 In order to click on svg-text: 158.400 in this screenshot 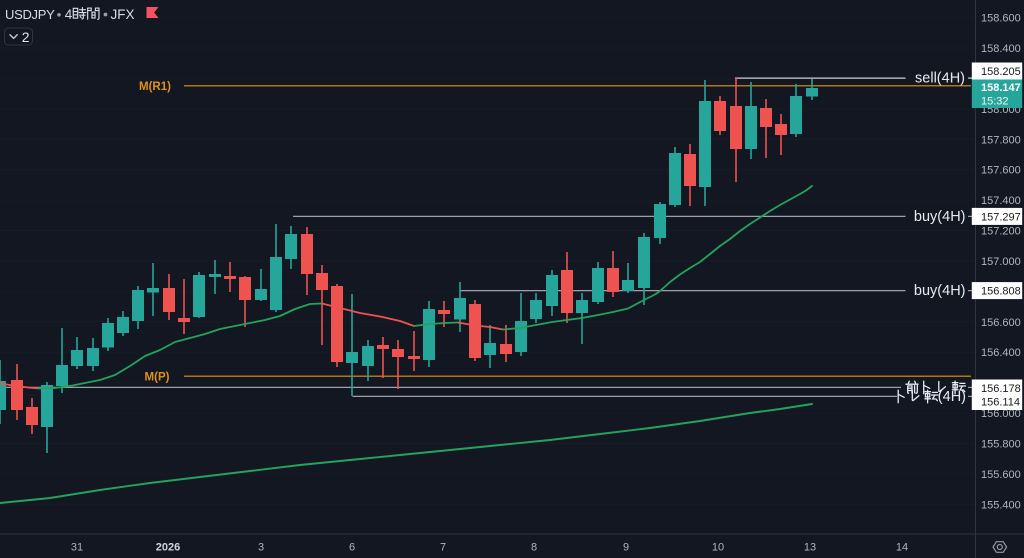, I will do `click(1001, 49)`.